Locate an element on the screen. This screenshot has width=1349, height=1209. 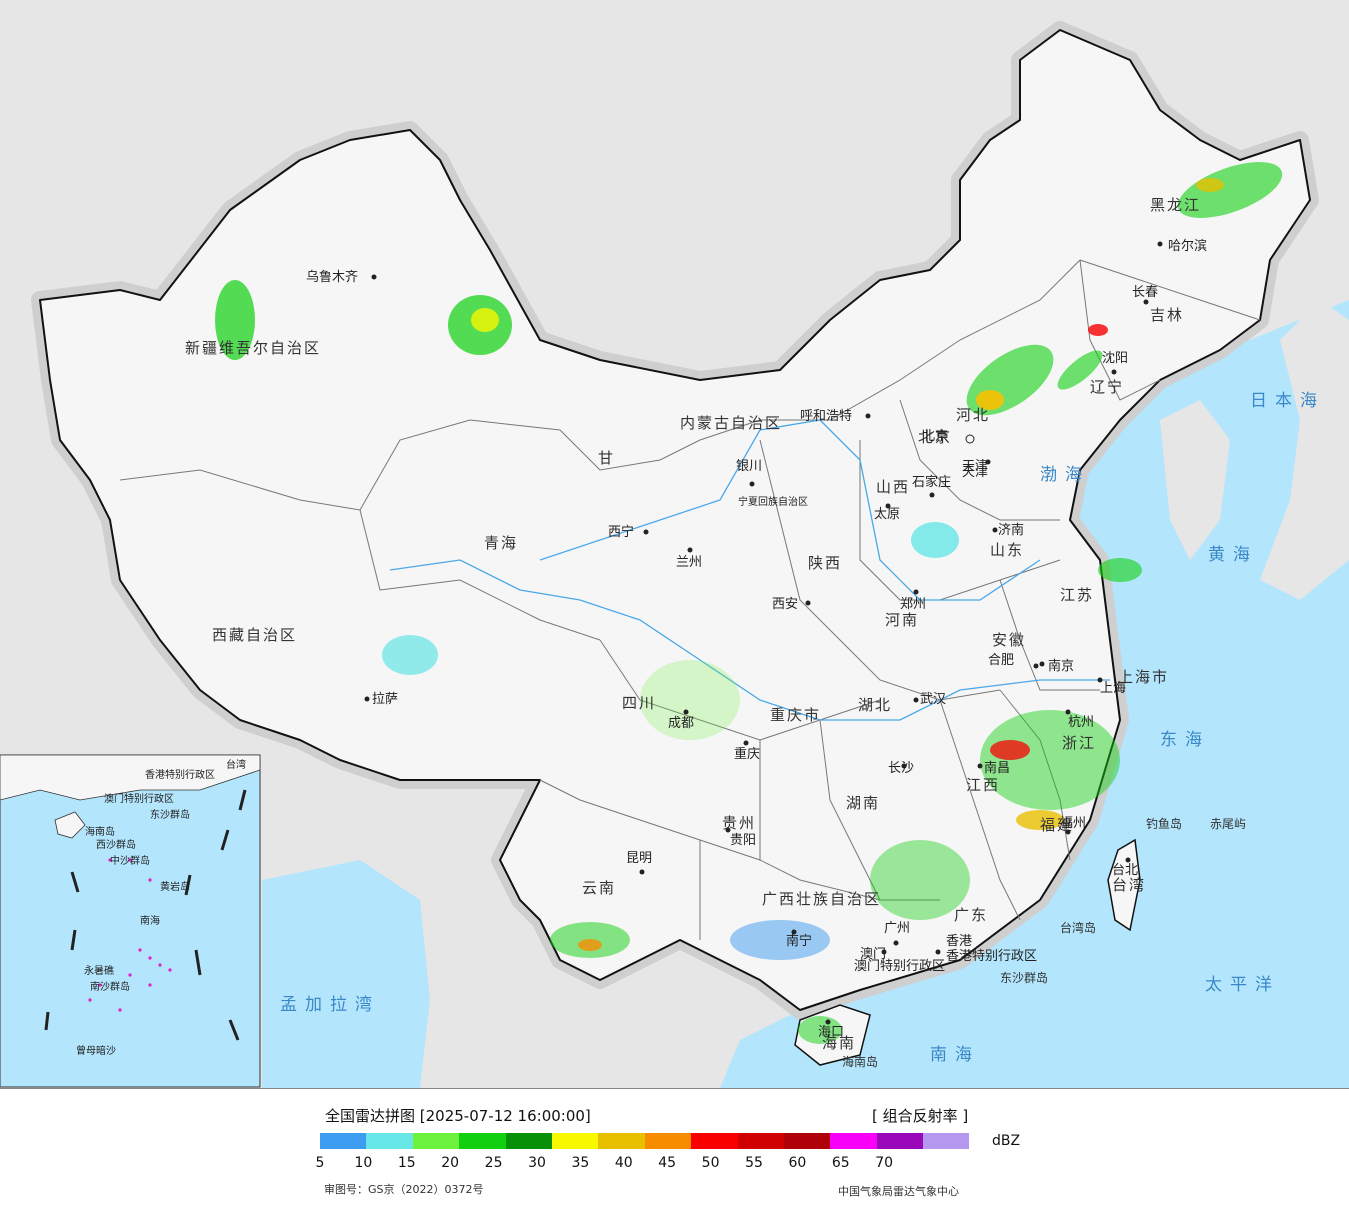
city-label: 昆明 is located at coordinates (639, 858).